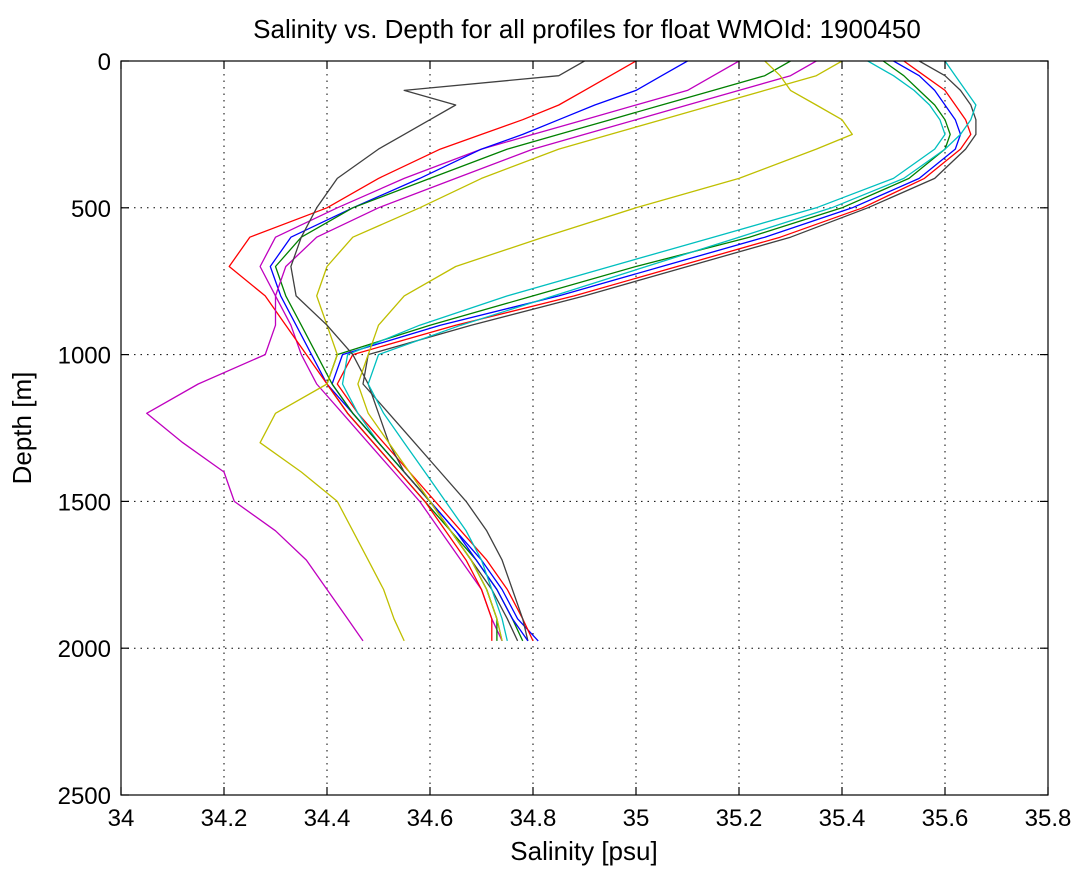 The width and height of the screenshot is (1083, 871). What do you see at coordinates (1048, 818) in the screenshot?
I see `x-tick-label: 35.8` at bounding box center [1048, 818].